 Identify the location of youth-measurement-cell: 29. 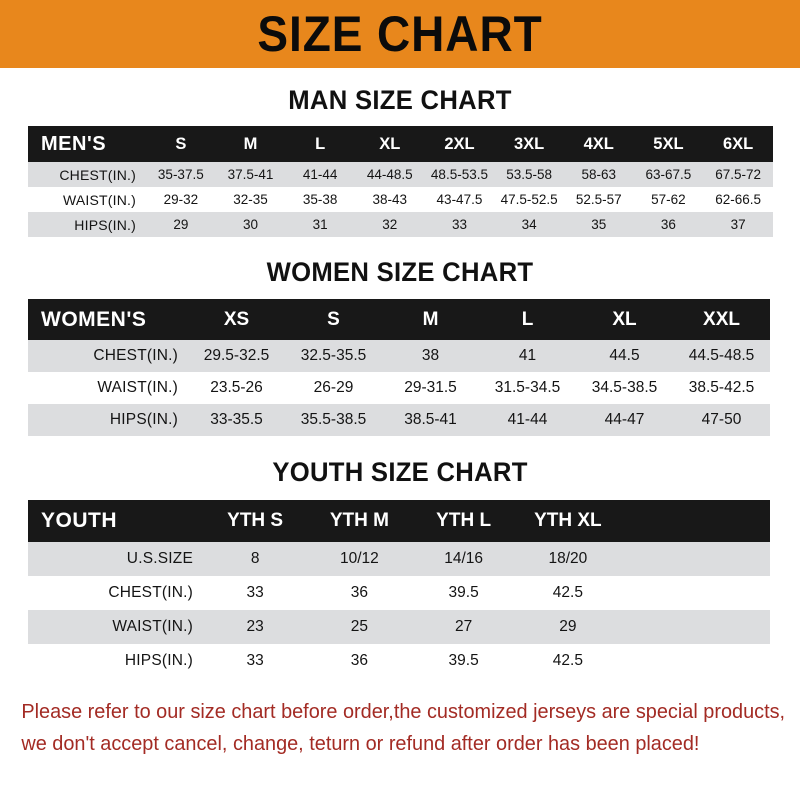
(567, 627).